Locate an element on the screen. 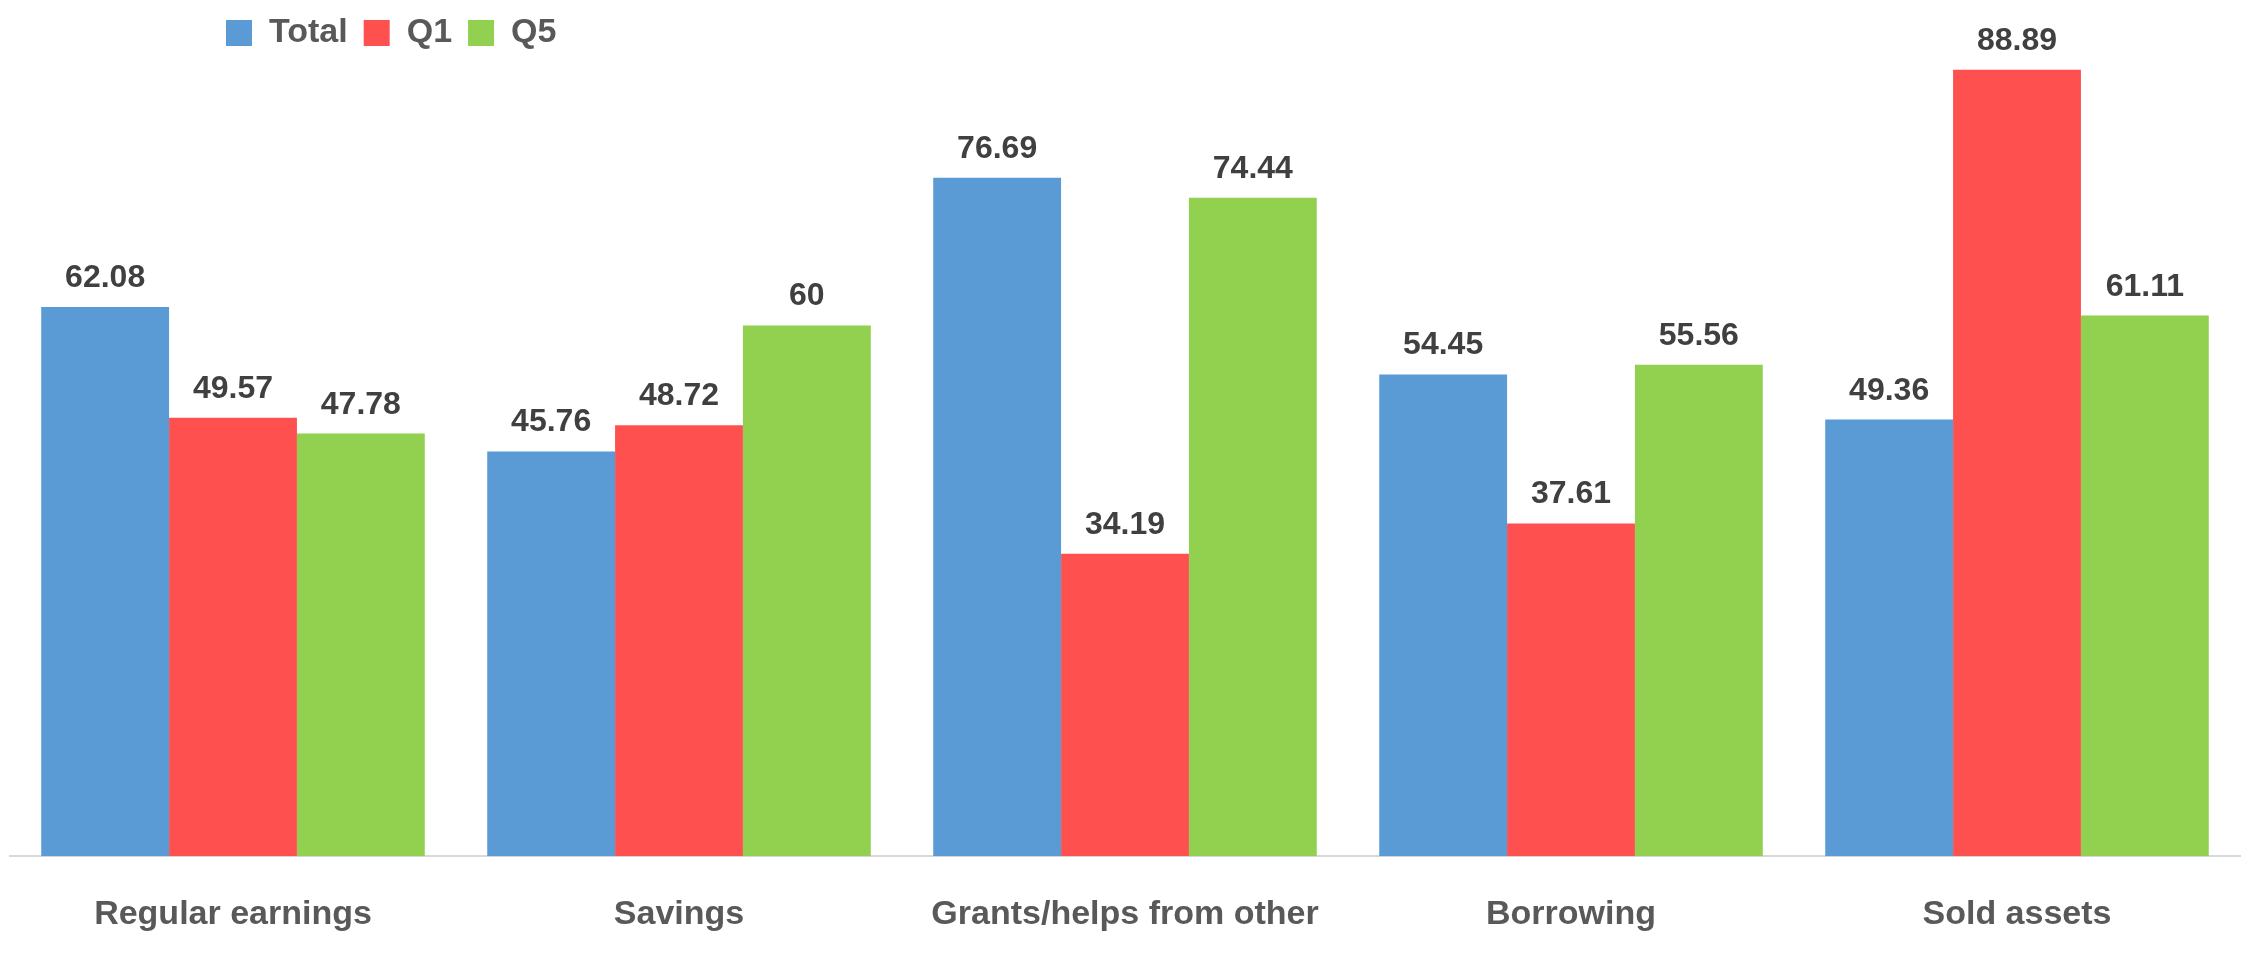  data-label: 88.89 is located at coordinates (2017, 38).